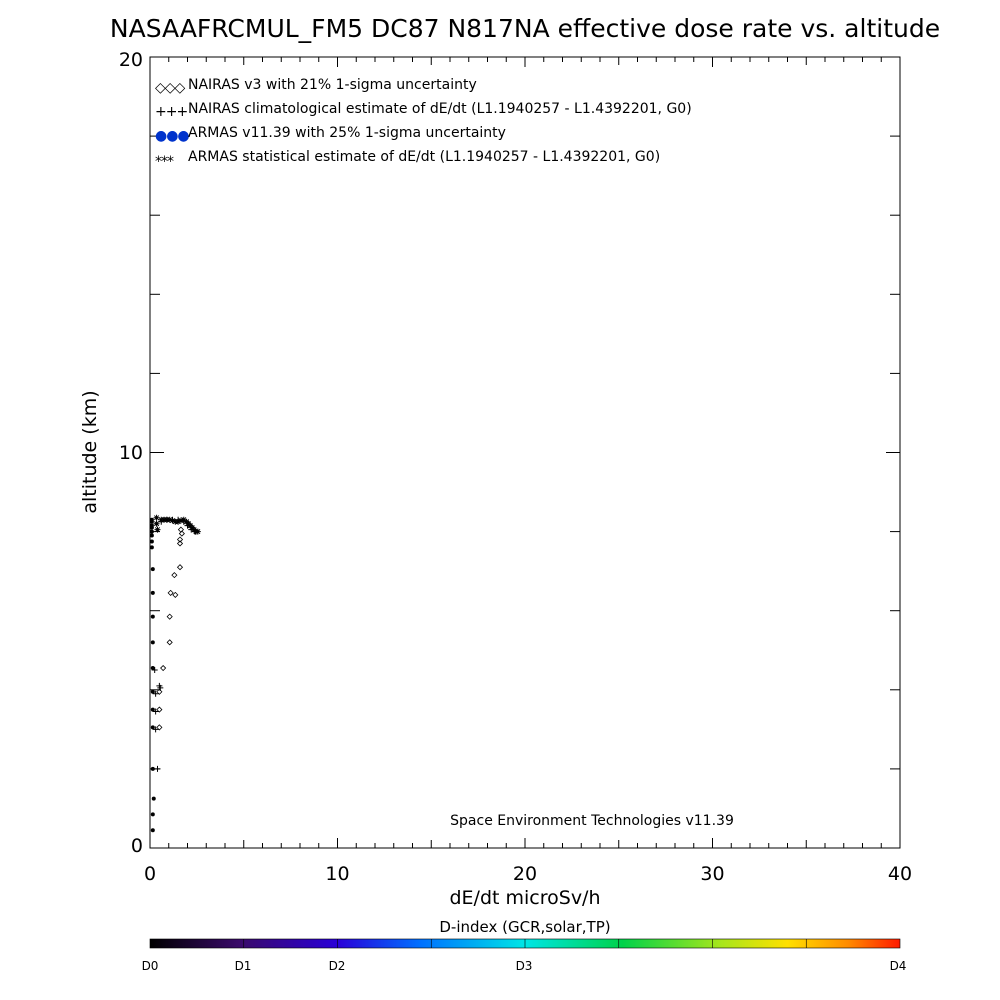 The width and height of the screenshot is (1000, 1000). Describe the element at coordinates (524, 898) in the screenshot. I see `x-axis-label: dE/dt microSv/h` at that location.